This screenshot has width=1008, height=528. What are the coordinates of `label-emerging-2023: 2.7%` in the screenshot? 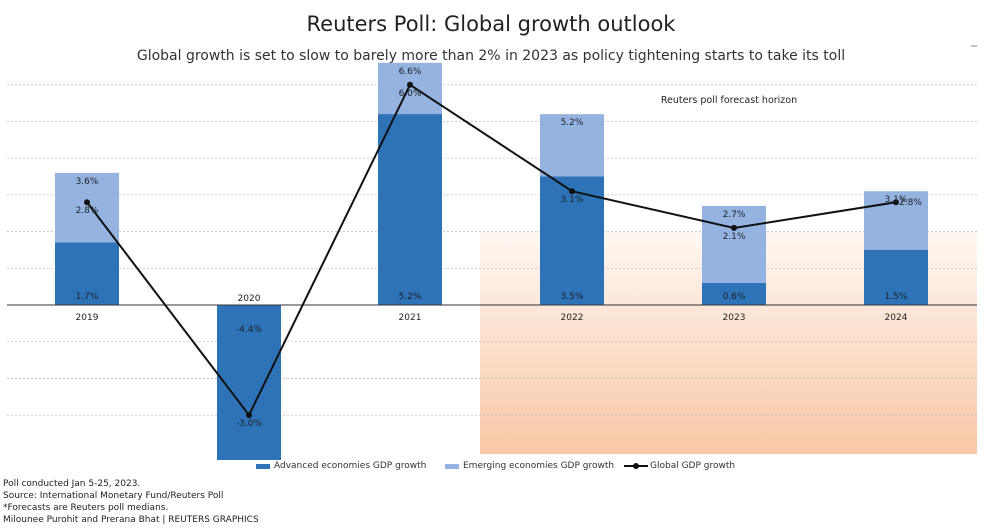 It's located at (734, 215).